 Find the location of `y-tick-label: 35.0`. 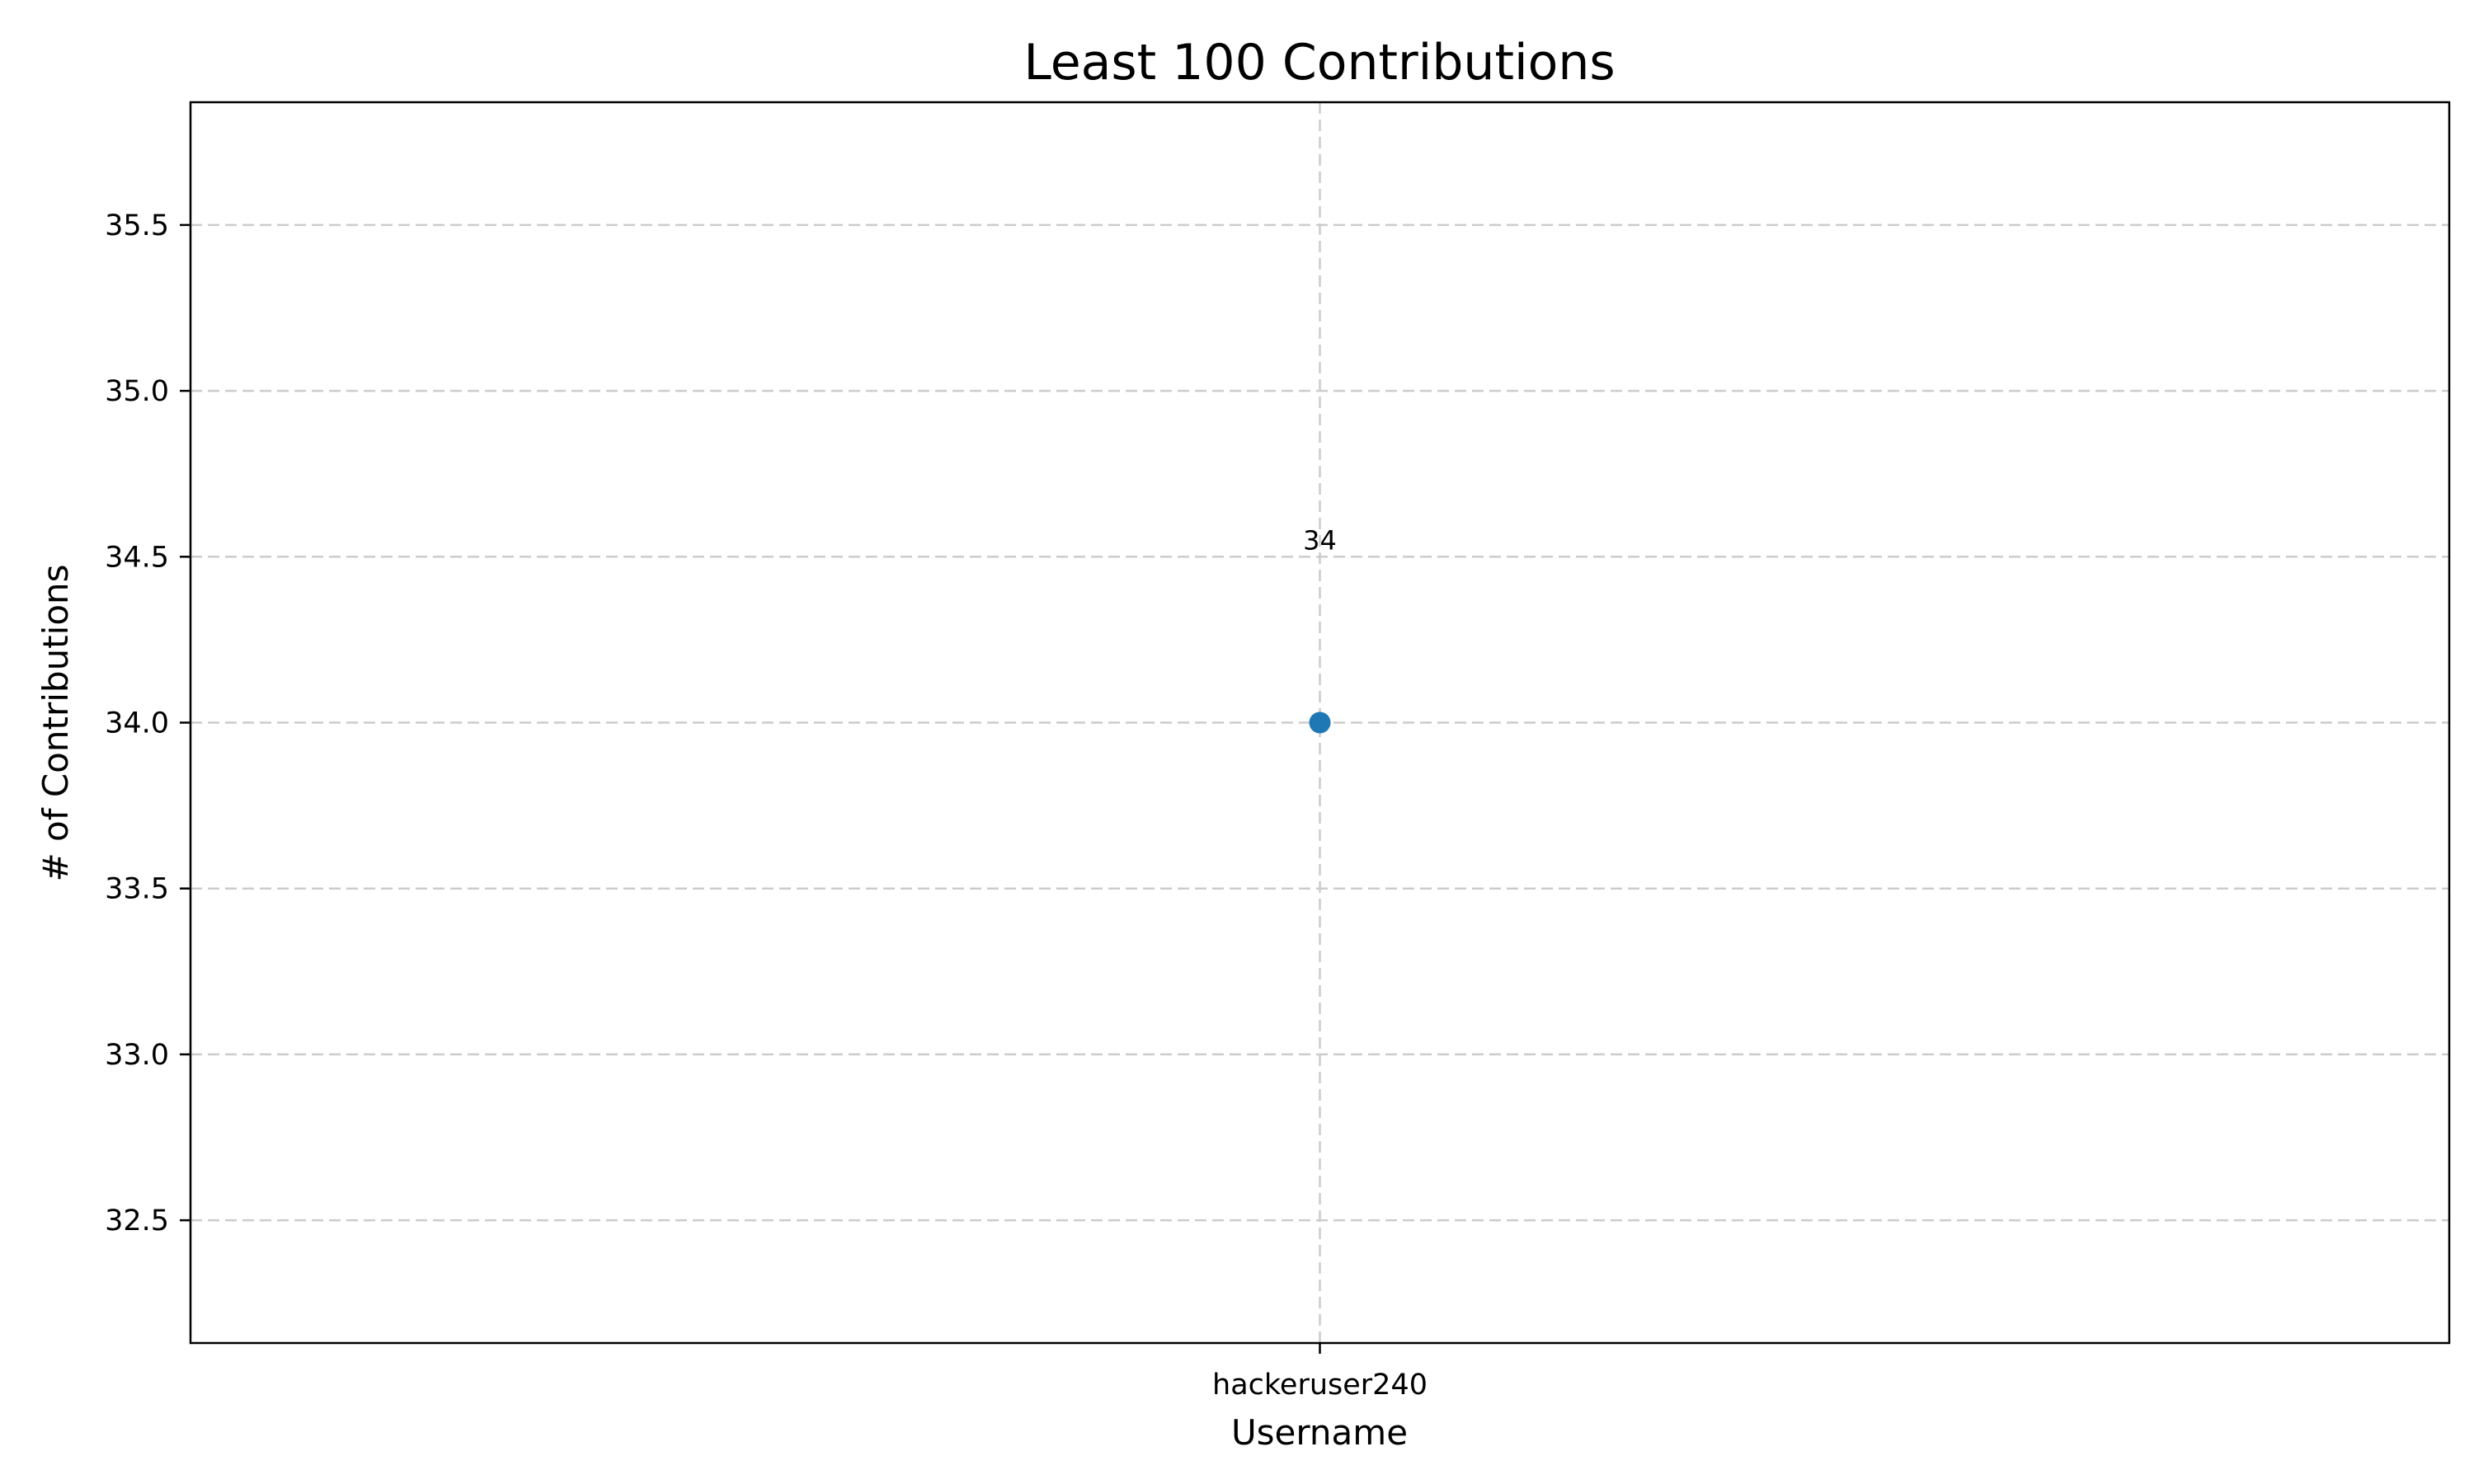

y-tick-label: 35.0 is located at coordinates (137, 391).